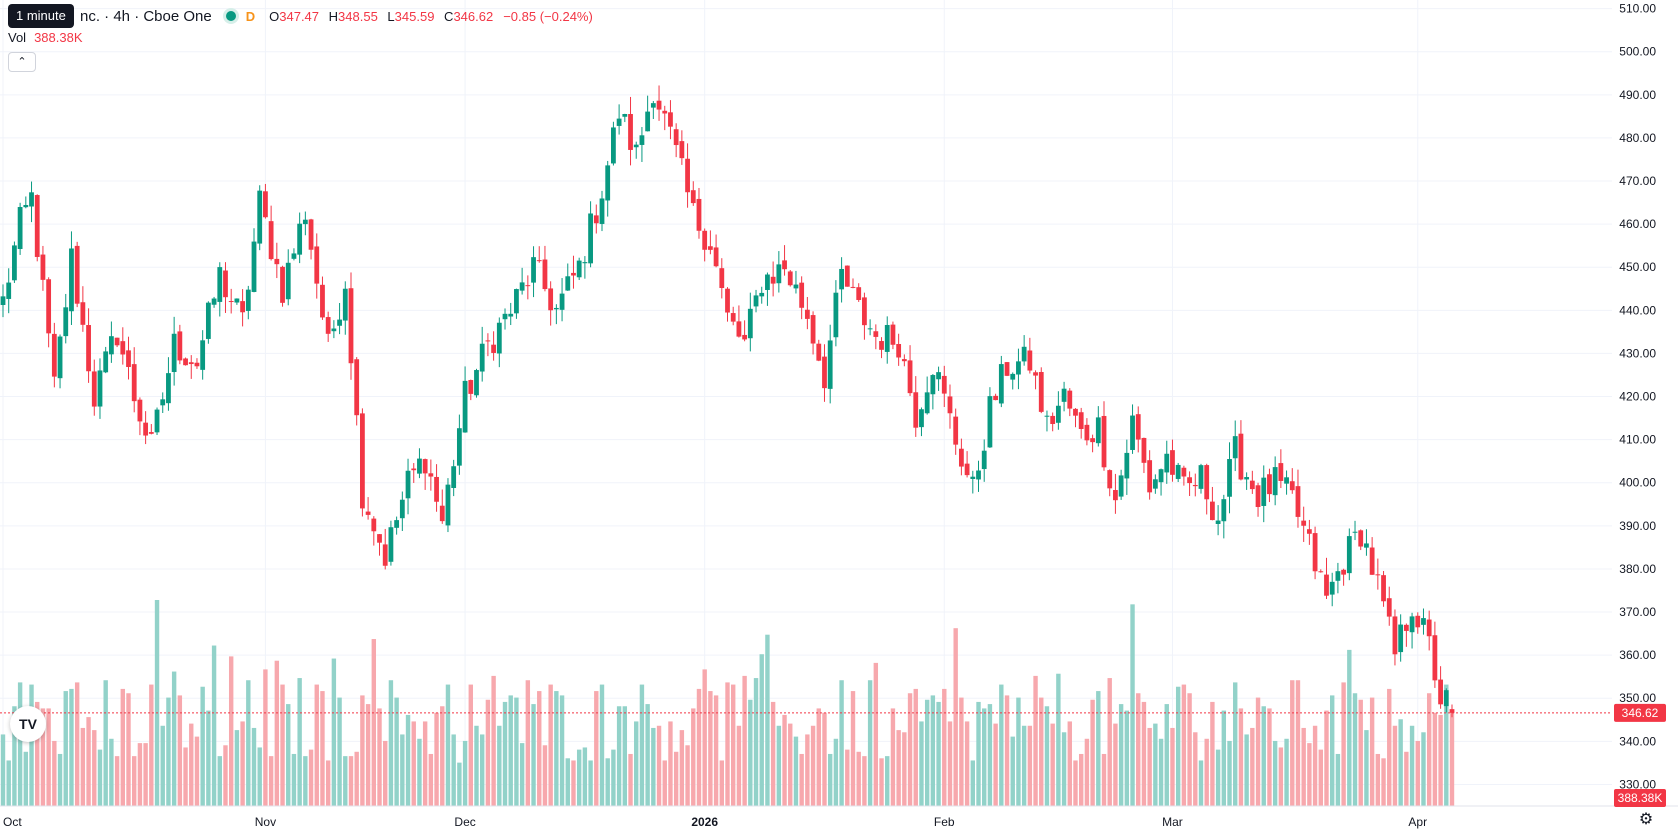 The width and height of the screenshot is (1678, 835). I want to click on open-value: 347.47, so click(299, 16).